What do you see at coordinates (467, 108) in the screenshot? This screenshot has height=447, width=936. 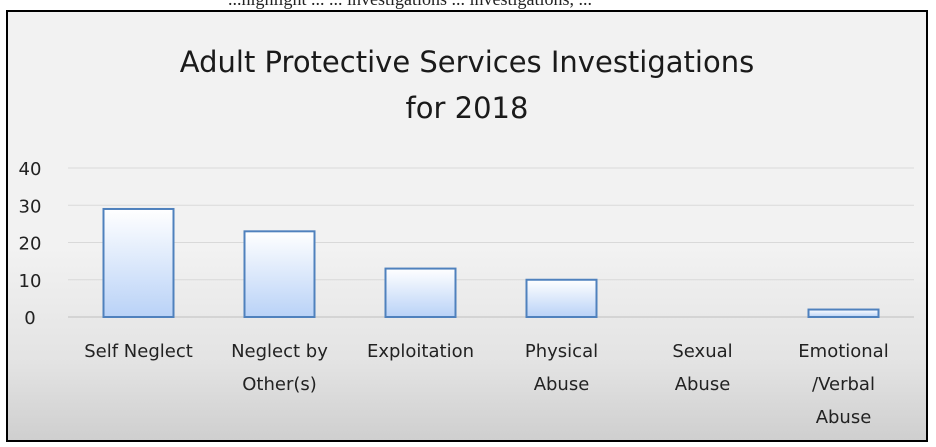 I see `chart-title-line-2: for 2018` at bounding box center [467, 108].